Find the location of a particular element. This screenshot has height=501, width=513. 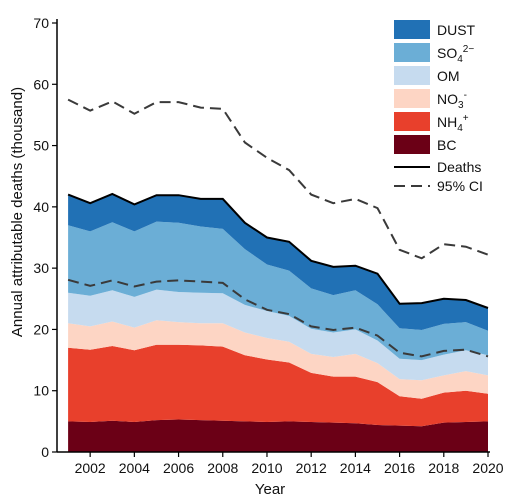

area-bc is located at coordinates (278, 435).